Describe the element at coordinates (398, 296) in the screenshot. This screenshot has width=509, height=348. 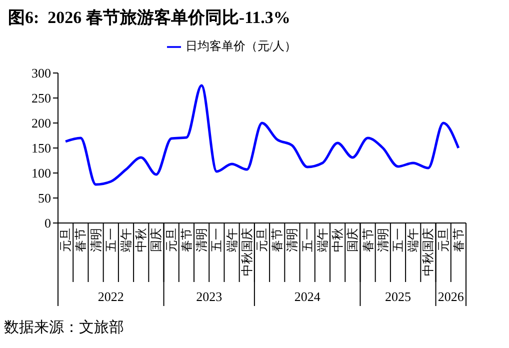
I see `text: 2025` at that location.